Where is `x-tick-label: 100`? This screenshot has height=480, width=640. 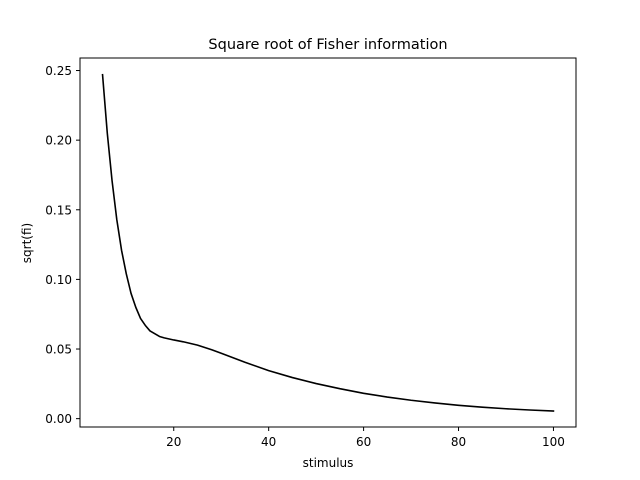
x-tick-label: 100 is located at coordinates (553, 442).